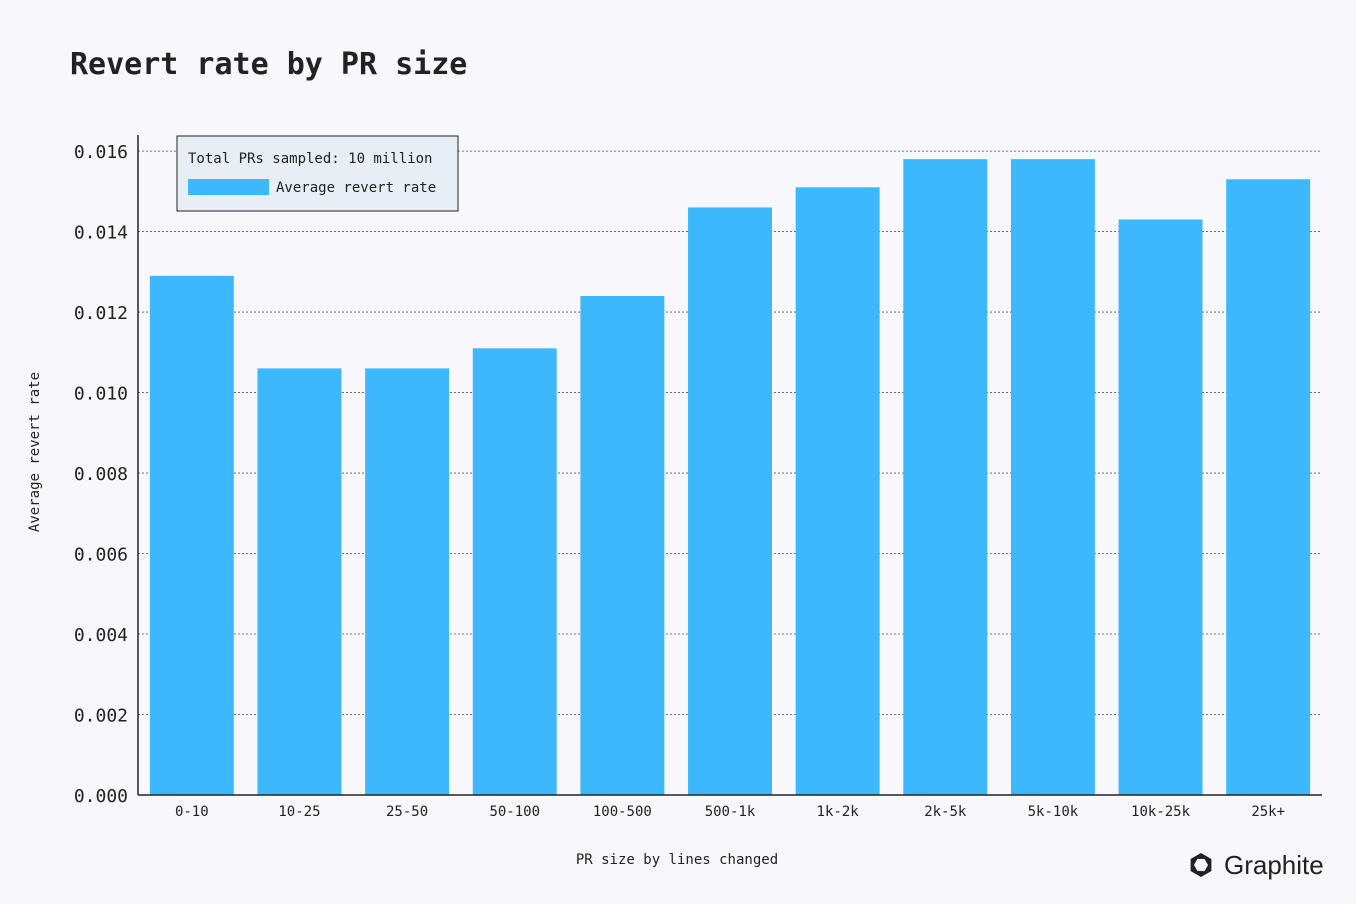 The height and width of the screenshot is (904, 1356). What do you see at coordinates (514, 812) in the screenshot?
I see `x-tick-label: 50-100` at bounding box center [514, 812].